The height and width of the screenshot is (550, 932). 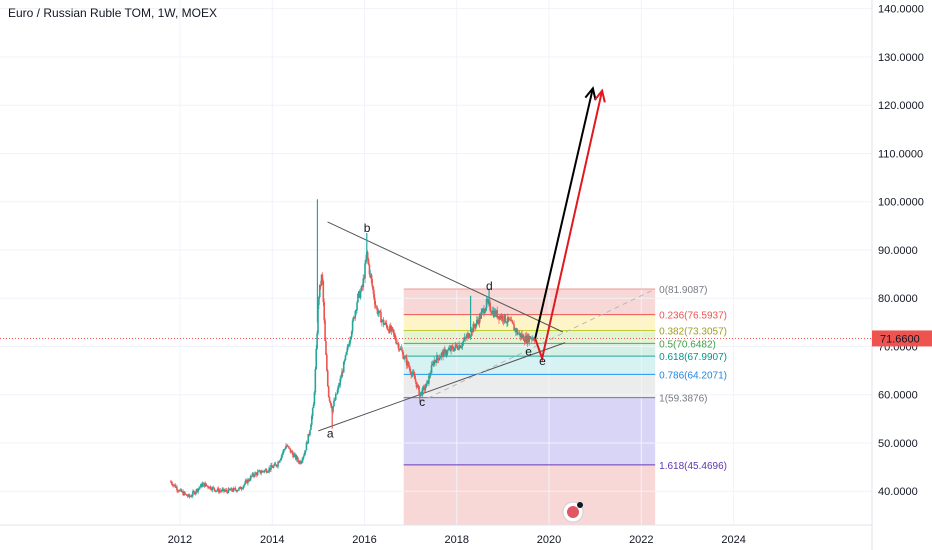 What do you see at coordinates (590, 93) in the screenshot?
I see `projection-bullish-arrowhead` at bounding box center [590, 93].